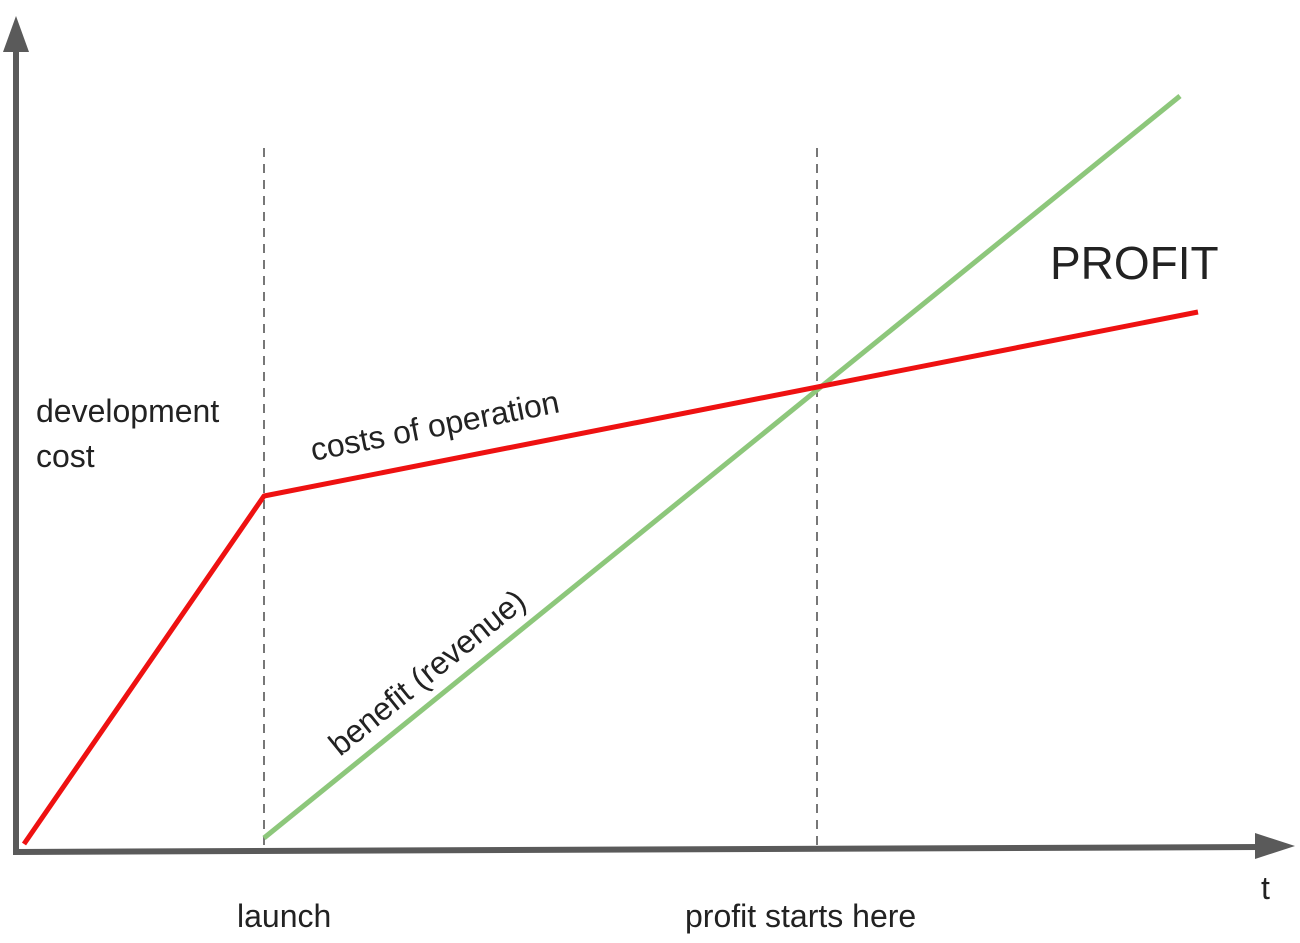  Describe the element at coordinates (800, 916) in the screenshot. I see `profit-starts-label: profit starts here` at that location.